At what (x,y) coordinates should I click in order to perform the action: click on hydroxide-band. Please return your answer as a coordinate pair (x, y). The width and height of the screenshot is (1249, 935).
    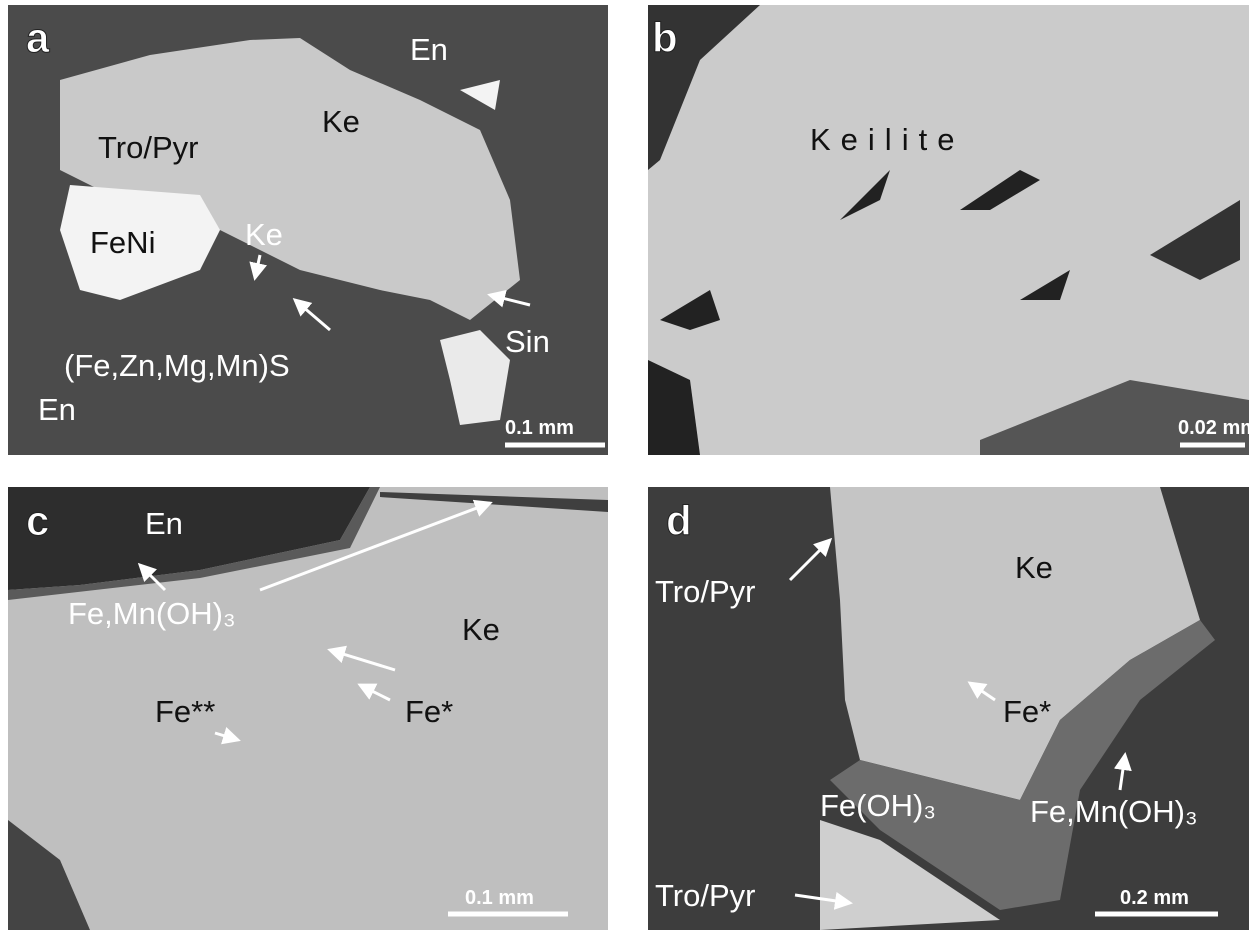
    Looking at the image, I should click on (1022, 765).